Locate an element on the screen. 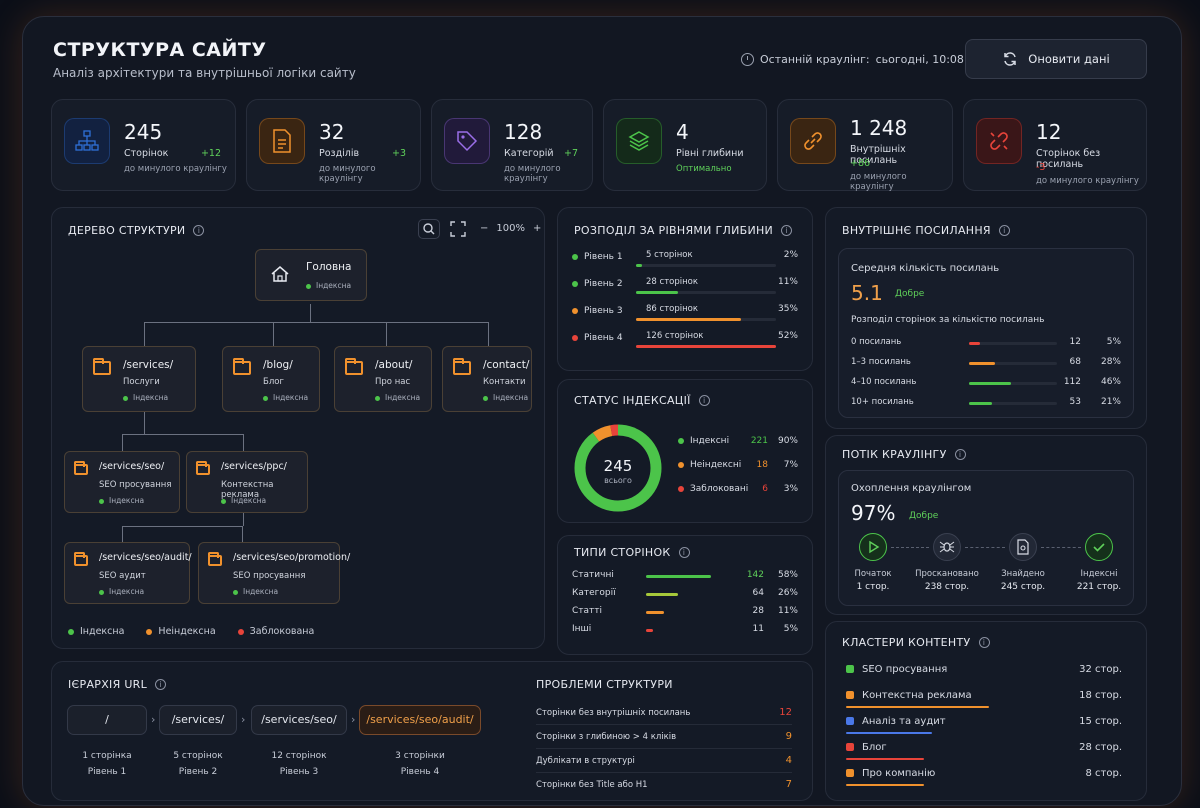 The height and width of the screenshot is (808, 1200). types-title: ТИПИ СТОРІНОК is located at coordinates (622, 552).